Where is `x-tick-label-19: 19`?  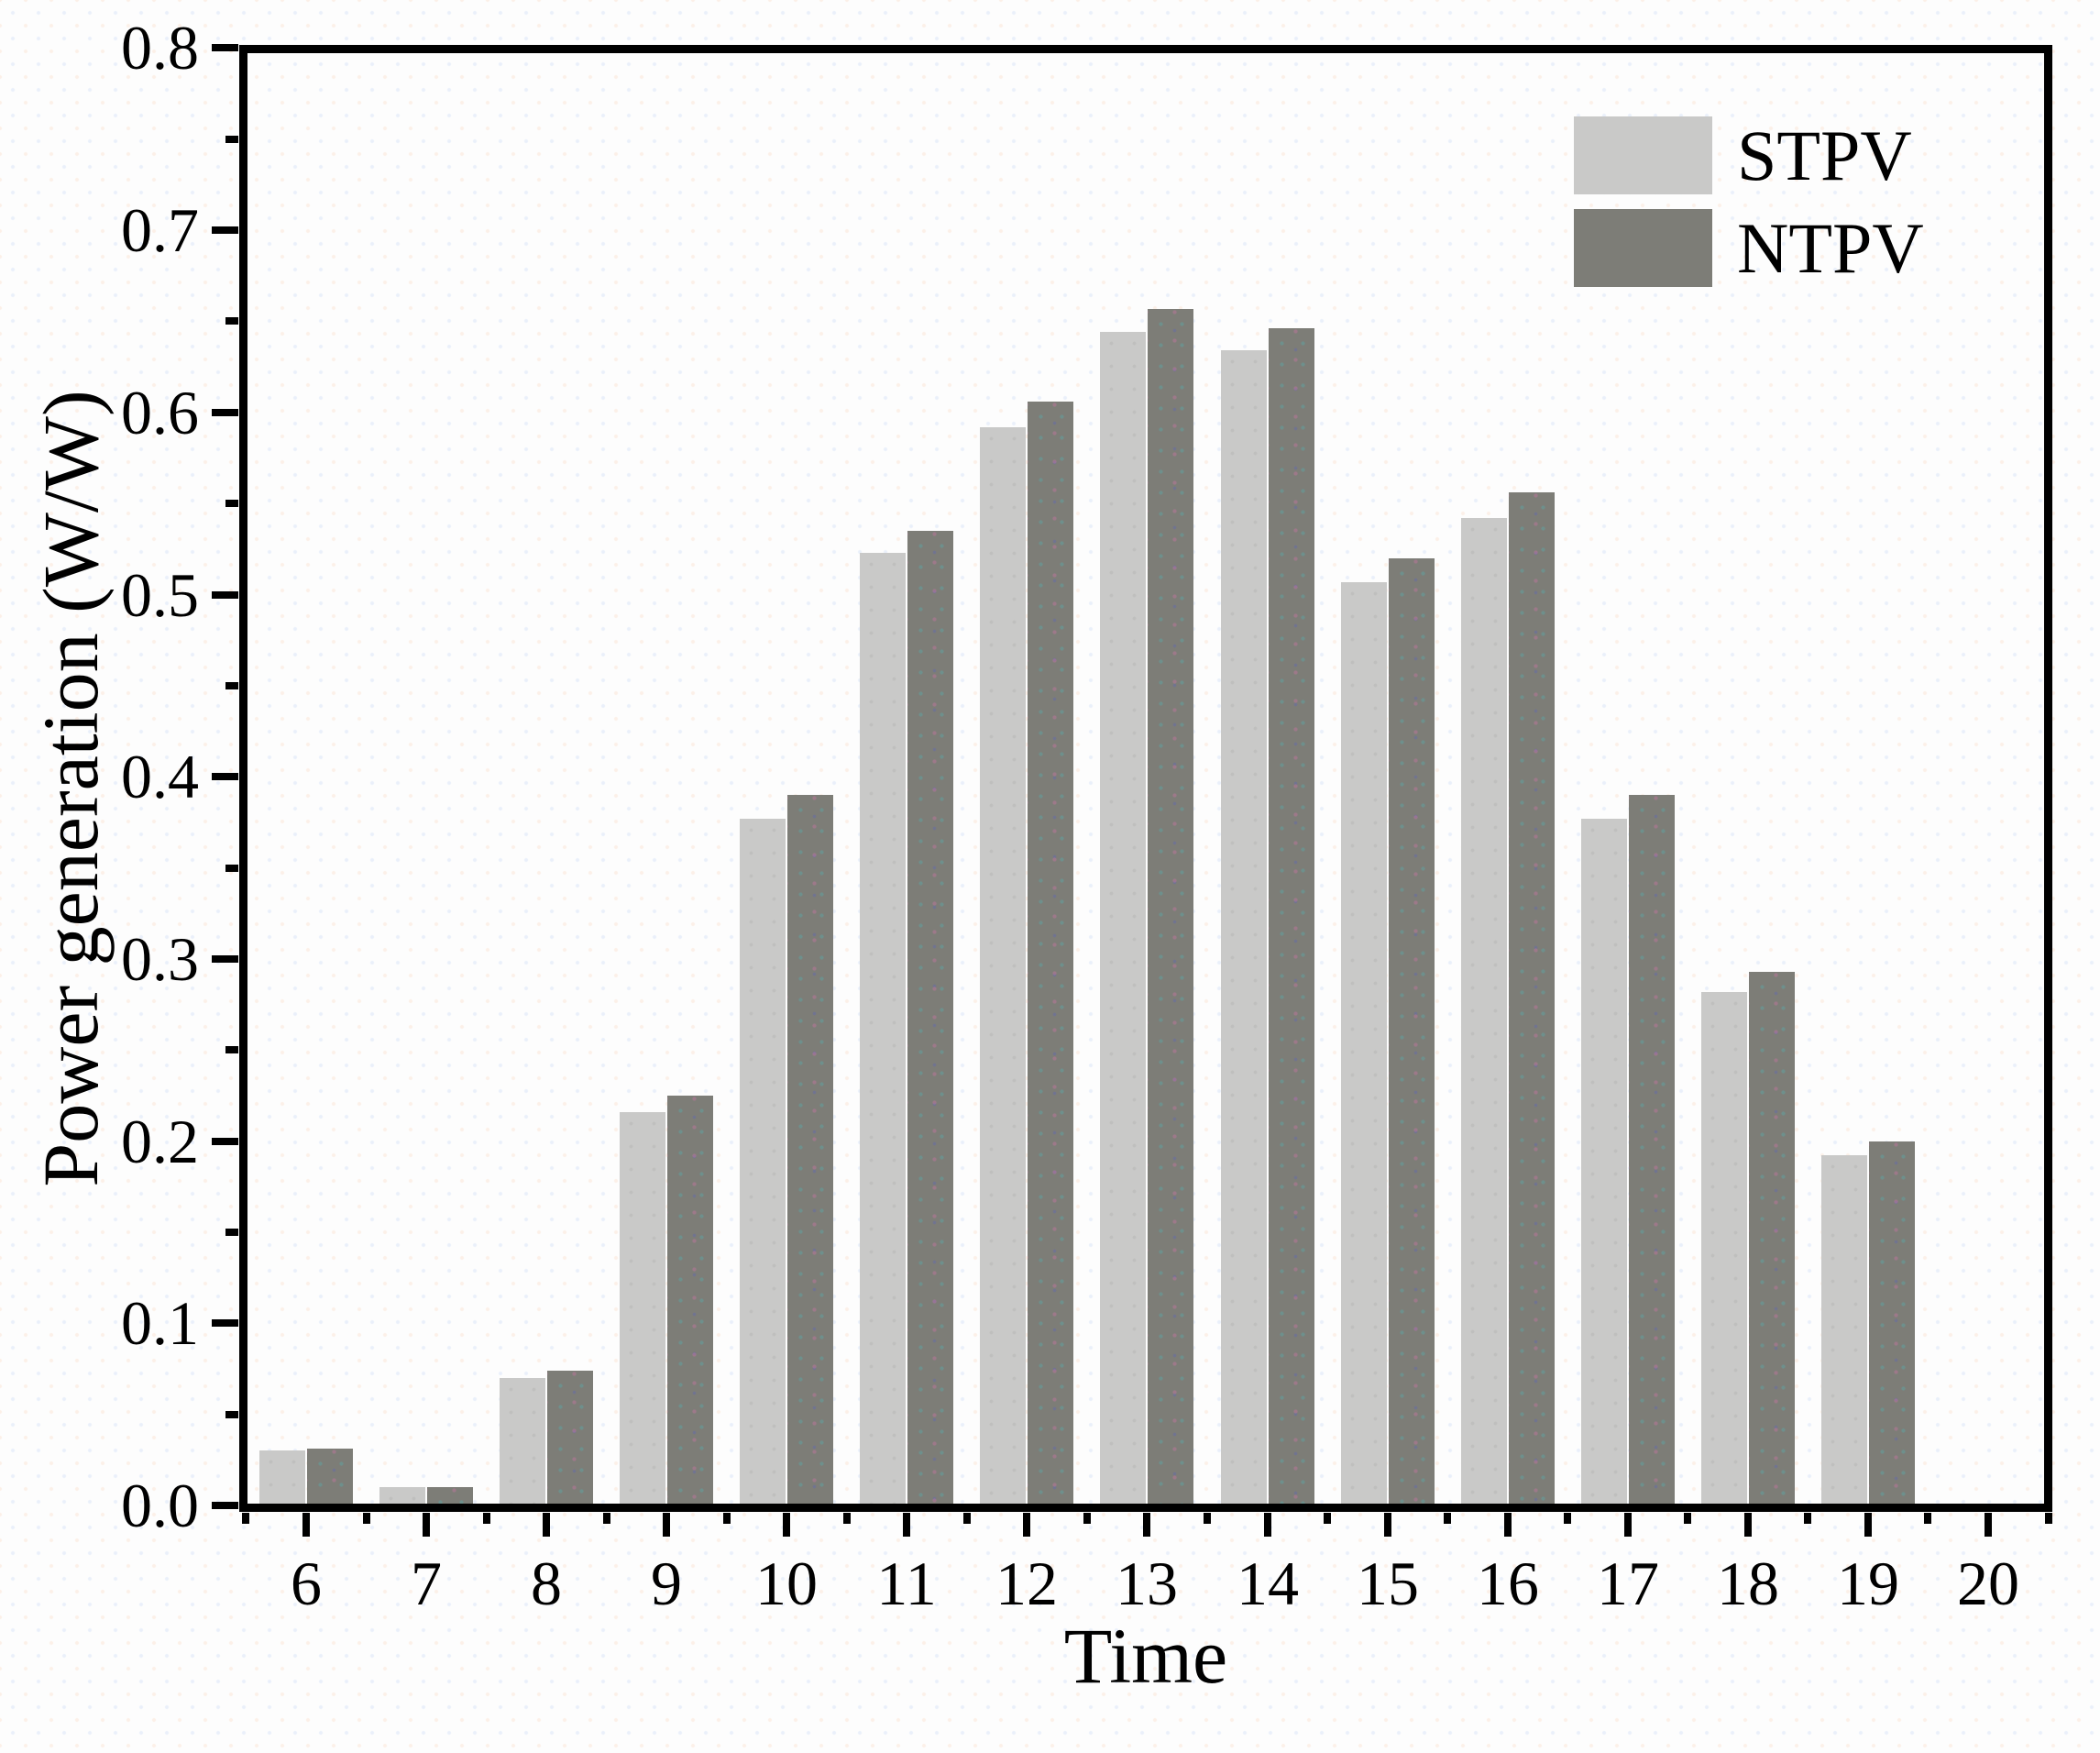
x-tick-label-19: 19 is located at coordinates (1868, 1583).